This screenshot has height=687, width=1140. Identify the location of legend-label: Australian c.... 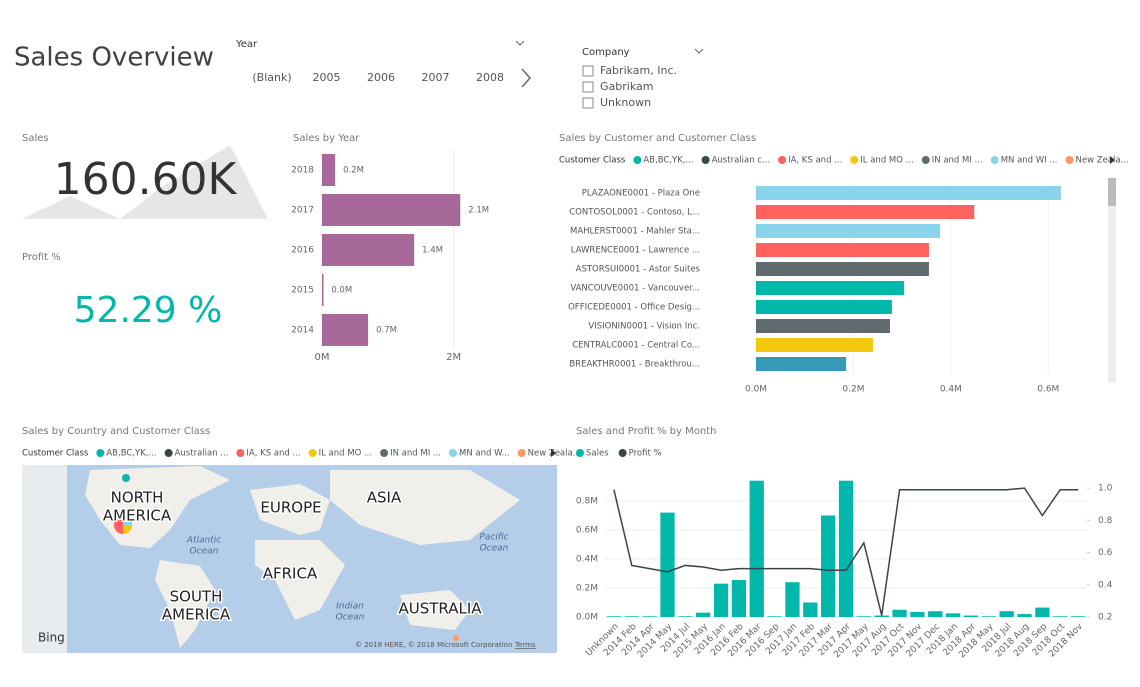
(741, 161).